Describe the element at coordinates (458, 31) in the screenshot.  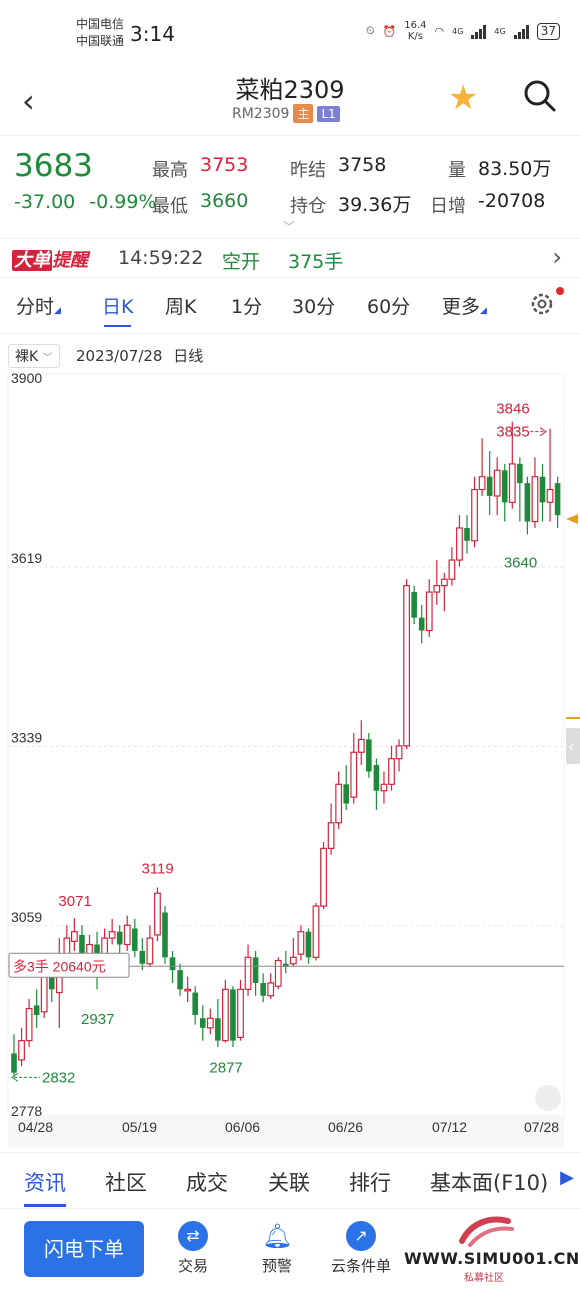
I see `net-type-1: 4G` at that location.